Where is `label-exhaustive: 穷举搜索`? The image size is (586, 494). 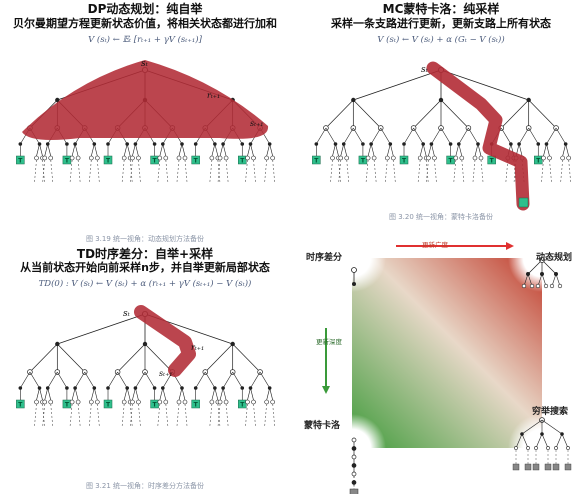
label-exhaustive: 穷举搜索 is located at coordinates (550, 412).